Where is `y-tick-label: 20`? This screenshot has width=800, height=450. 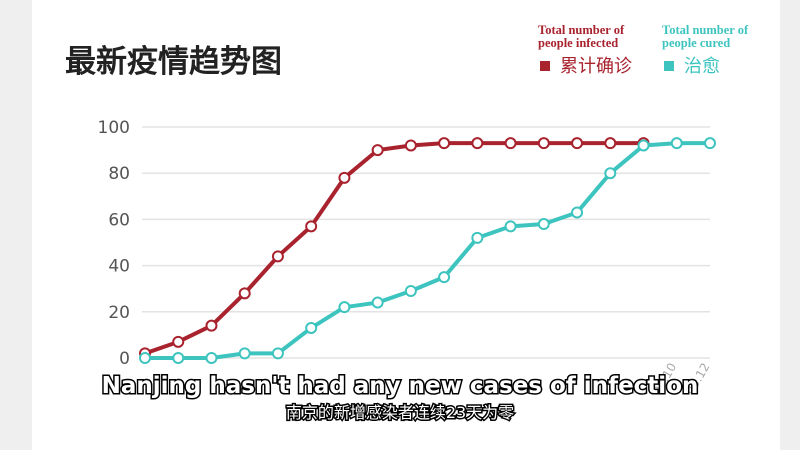
y-tick-label: 20 is located at coordinates (119, 313).